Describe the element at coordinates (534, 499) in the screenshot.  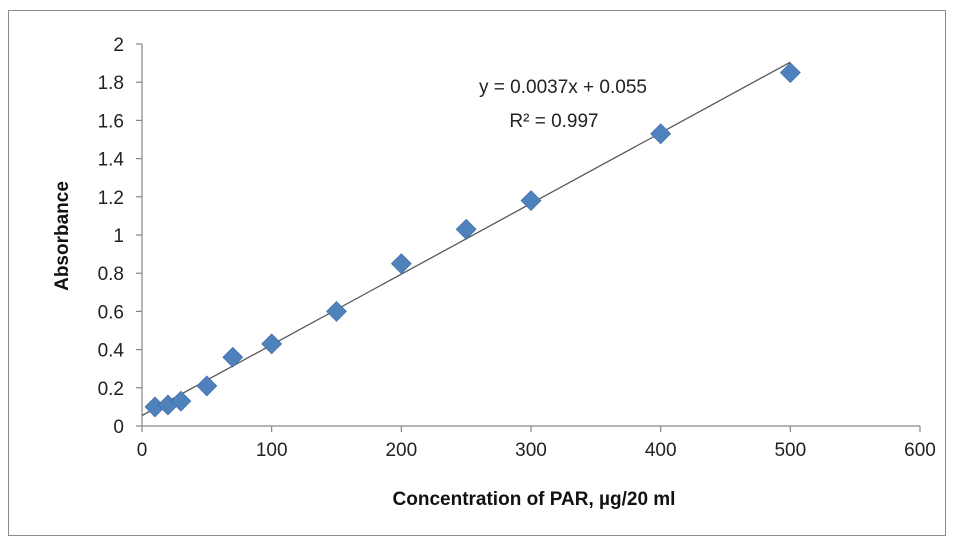
I see `x-axis-title: Concentration of PAR, µg/20 ml` at that location.